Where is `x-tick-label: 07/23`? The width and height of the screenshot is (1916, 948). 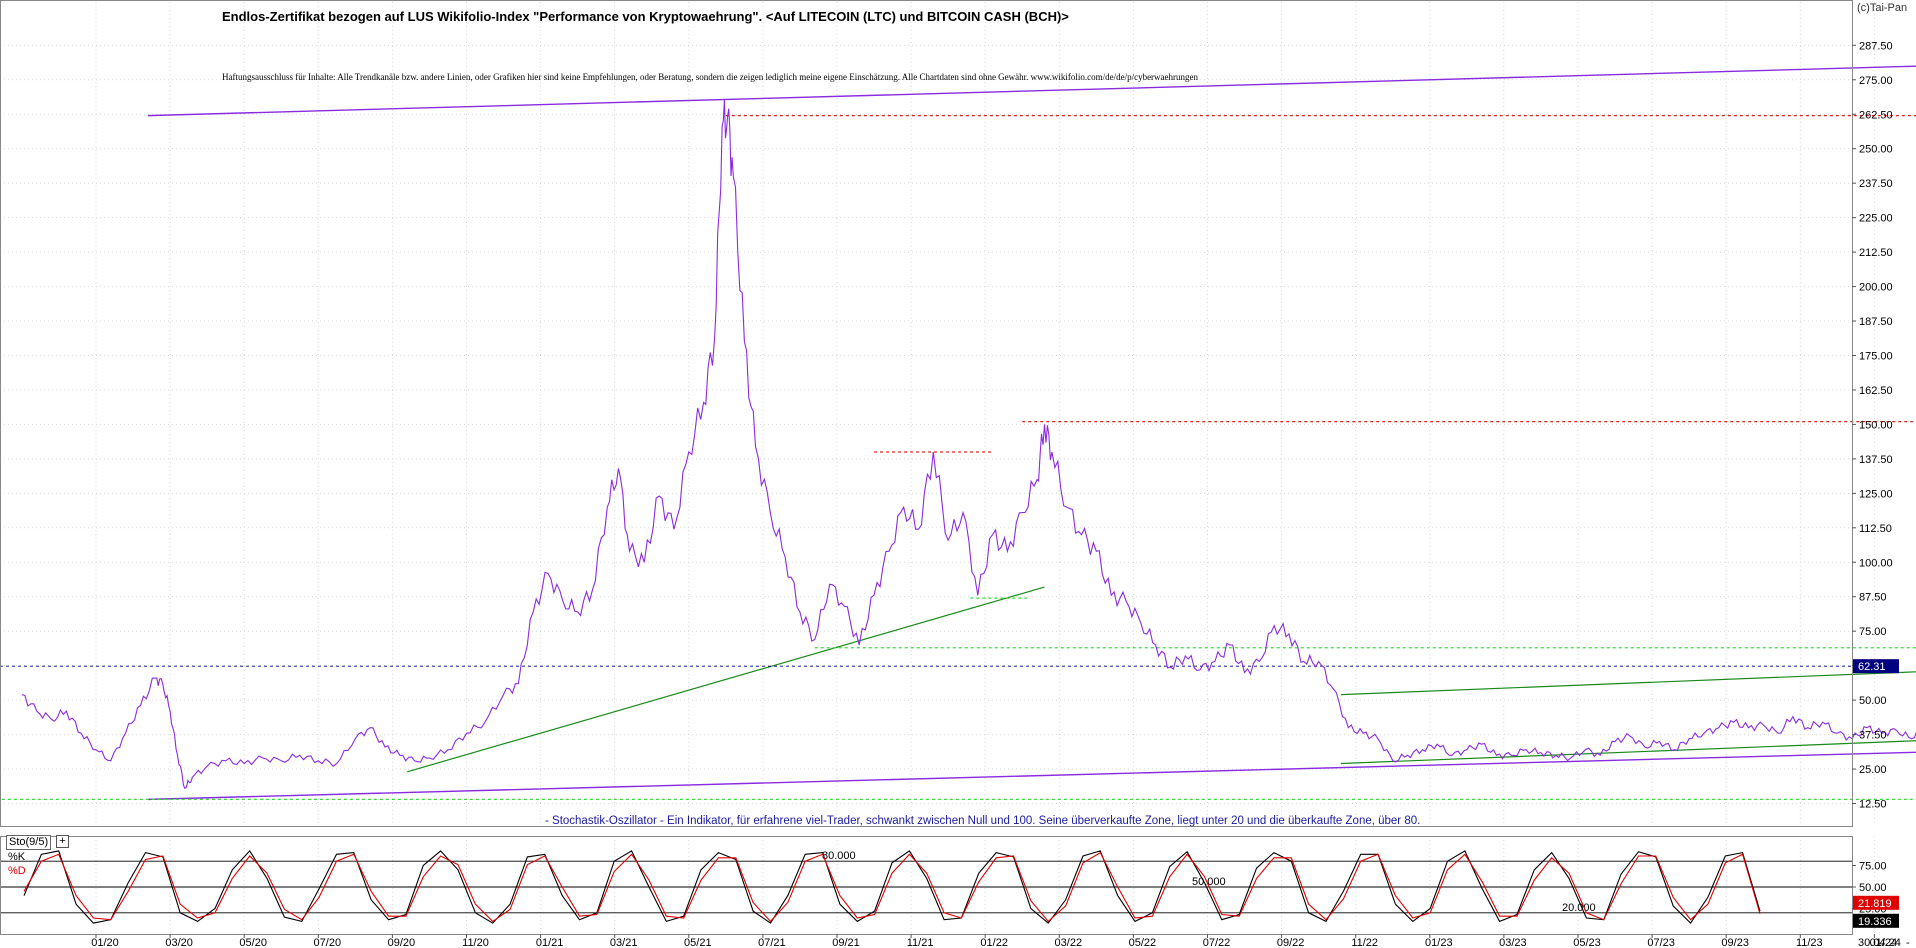
x-tick-label: 07/23 is located at coordinates (1661, 942).